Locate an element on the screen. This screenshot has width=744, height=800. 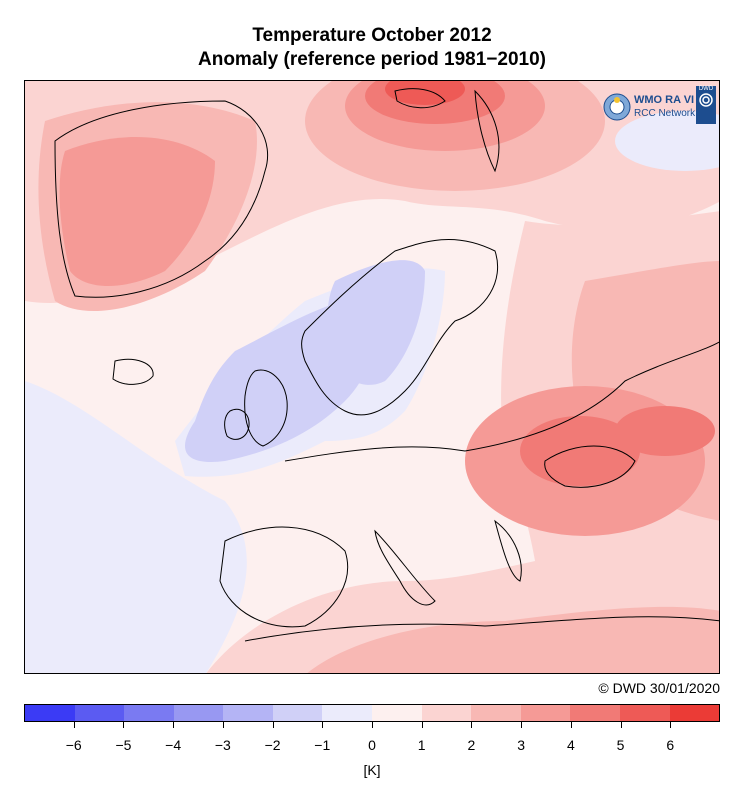
coast-north-africa is located at coordinates (481, 629).